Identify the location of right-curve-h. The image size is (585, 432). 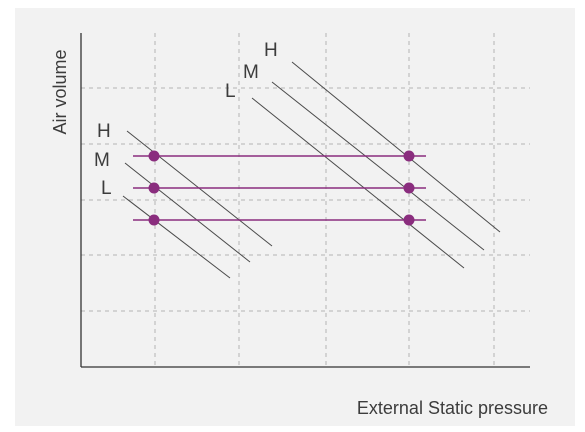
(396, 147).